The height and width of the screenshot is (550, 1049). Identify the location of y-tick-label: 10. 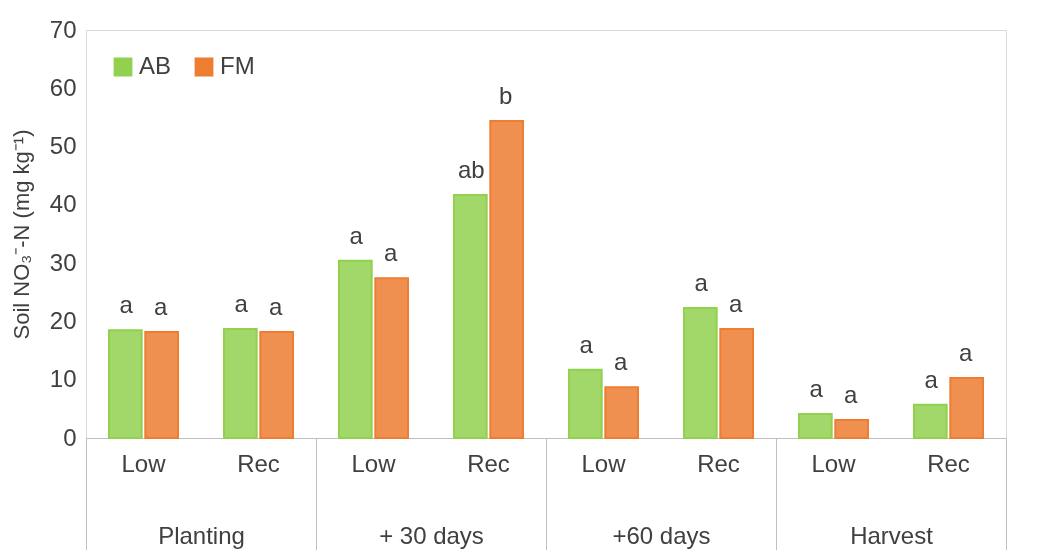
(63, 379).